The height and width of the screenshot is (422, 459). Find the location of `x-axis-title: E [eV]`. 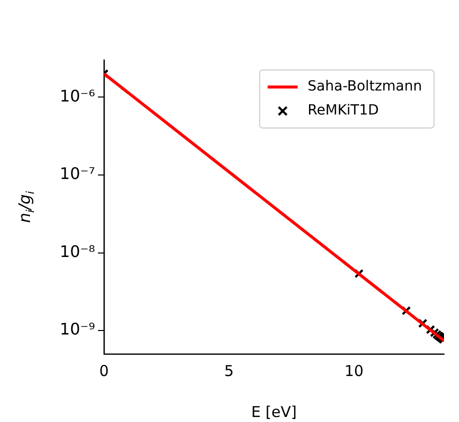

x-axis-title: E [eV] is located at coordinates (274, 411).